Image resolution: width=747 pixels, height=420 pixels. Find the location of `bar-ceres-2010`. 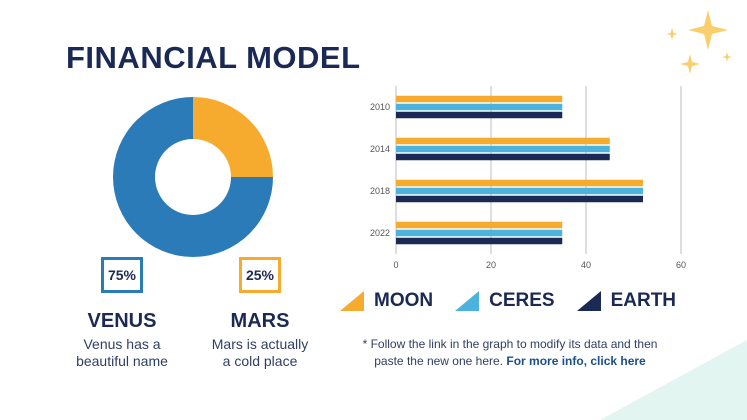

bar-ceres-2010 is located at coordinates (479, 107).